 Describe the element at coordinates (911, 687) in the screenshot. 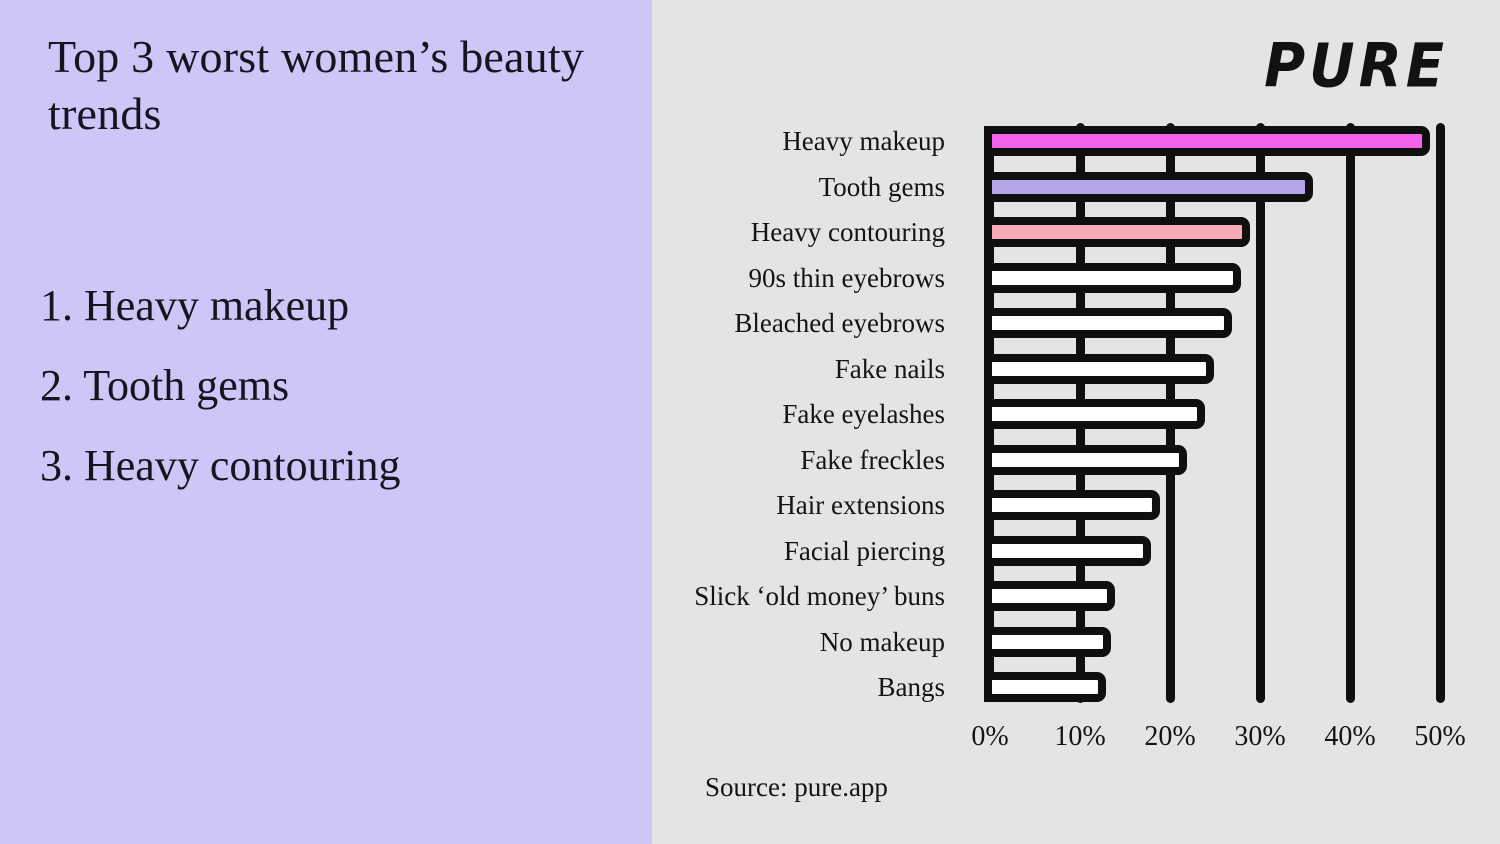

I see `category-label-bangs: Bangs` at that location.